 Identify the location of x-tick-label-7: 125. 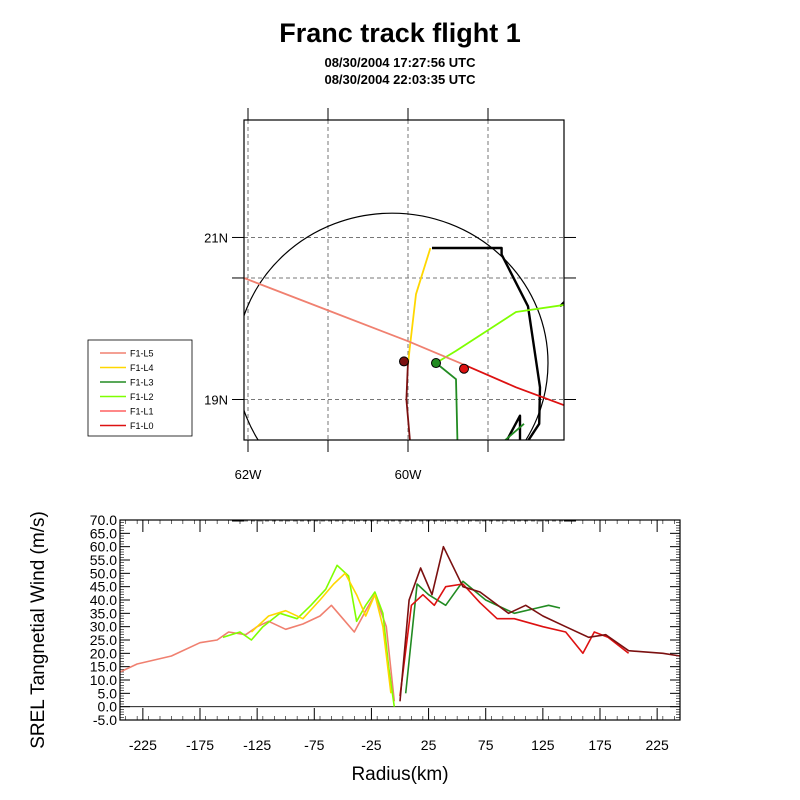
(543, 745).